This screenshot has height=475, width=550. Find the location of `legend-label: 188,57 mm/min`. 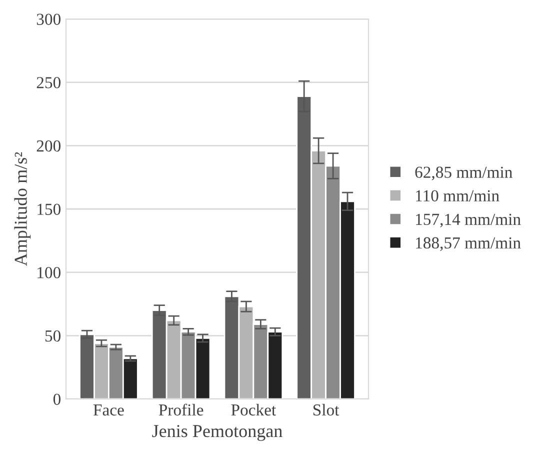

legend-label: 188,57 mm/min is located at coordinates (468, 244).